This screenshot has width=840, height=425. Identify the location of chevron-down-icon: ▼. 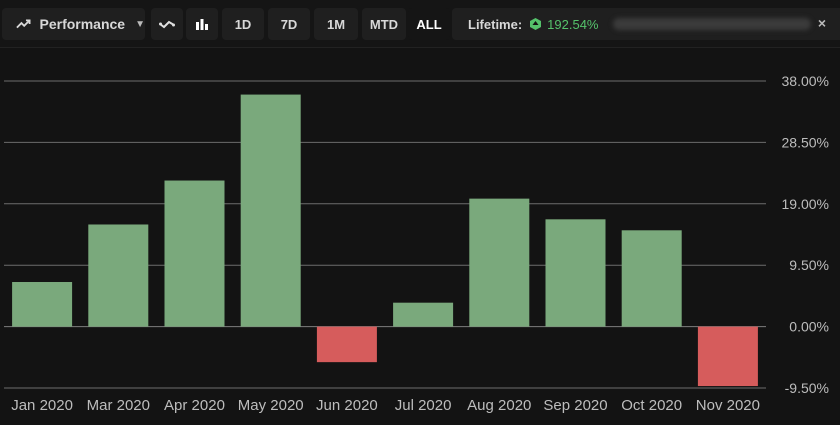
(140, 24).